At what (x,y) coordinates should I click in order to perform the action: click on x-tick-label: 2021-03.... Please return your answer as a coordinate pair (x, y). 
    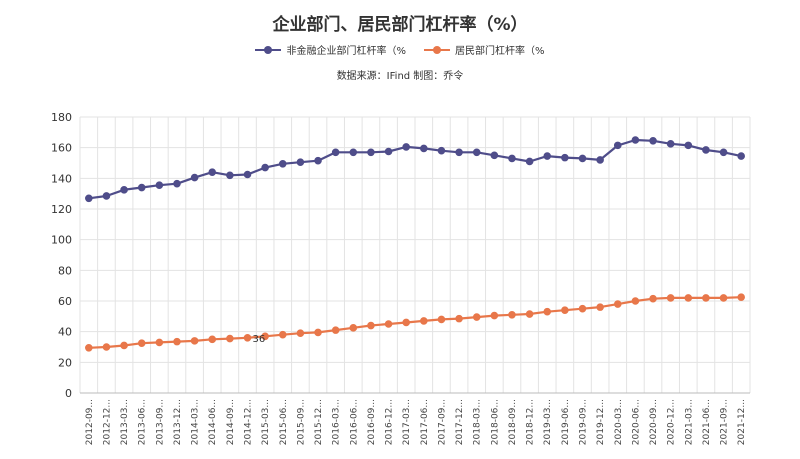
    Looking at the image, I should click on (689, 422).